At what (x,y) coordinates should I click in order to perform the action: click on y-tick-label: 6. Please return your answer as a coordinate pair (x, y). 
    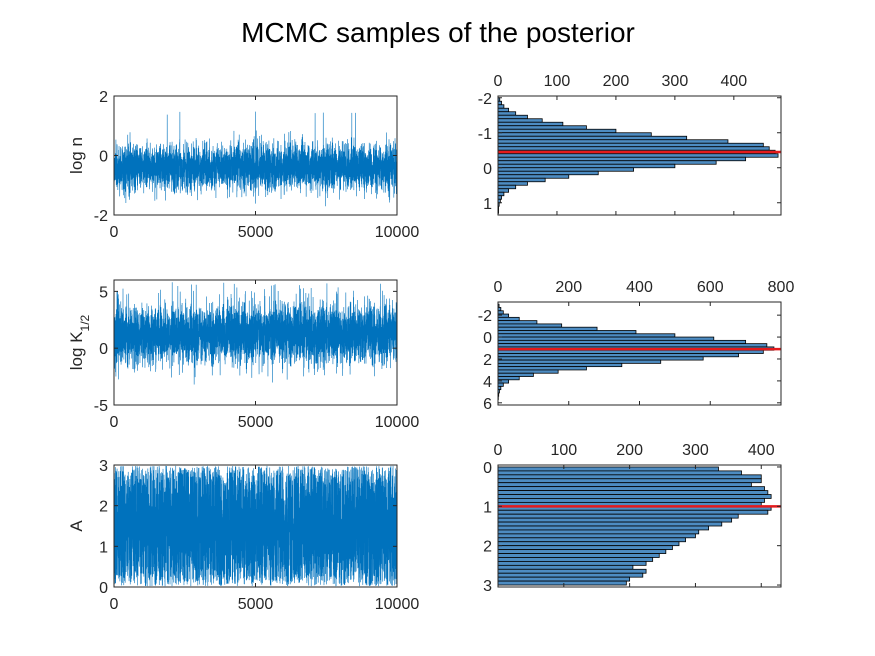
    Looking at the image, I should click on (487, 404).